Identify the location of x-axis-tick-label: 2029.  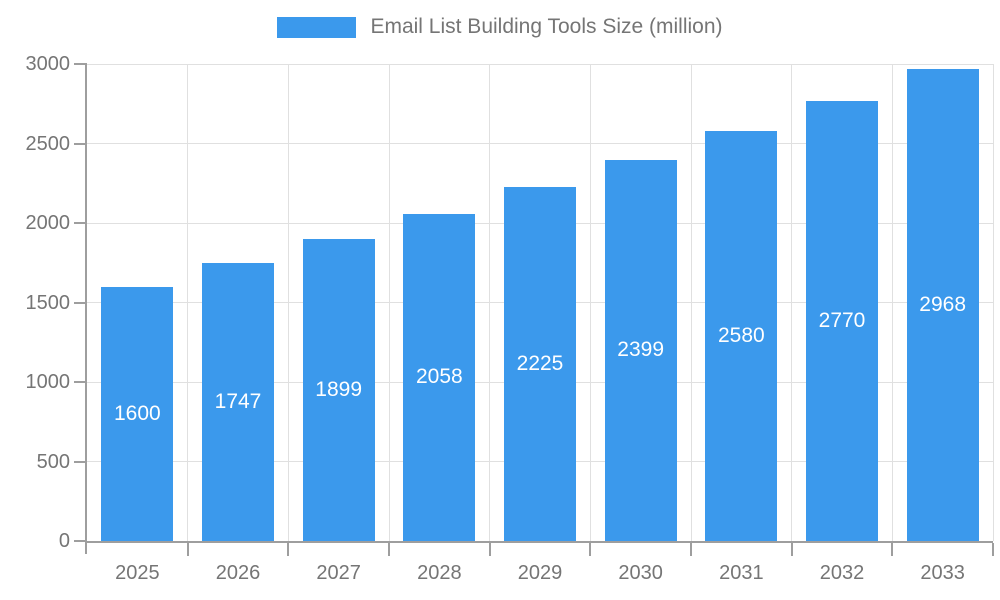
(540, 573).